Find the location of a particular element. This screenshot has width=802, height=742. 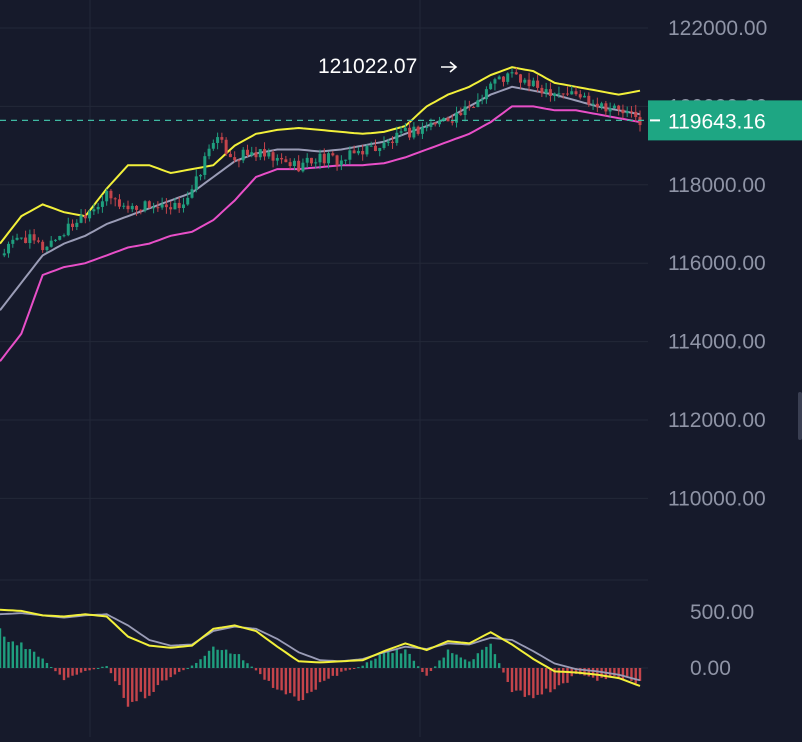

scroll-handle is located at coordinates (800, 416).